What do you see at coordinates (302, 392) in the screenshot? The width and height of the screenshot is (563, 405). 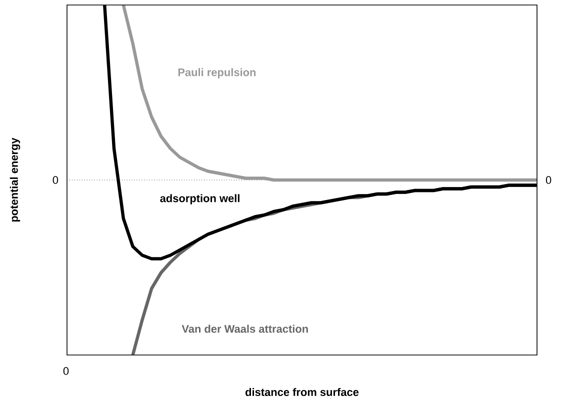 I see `x-axis-title: distance from surface` at bounding box center [302, 392].